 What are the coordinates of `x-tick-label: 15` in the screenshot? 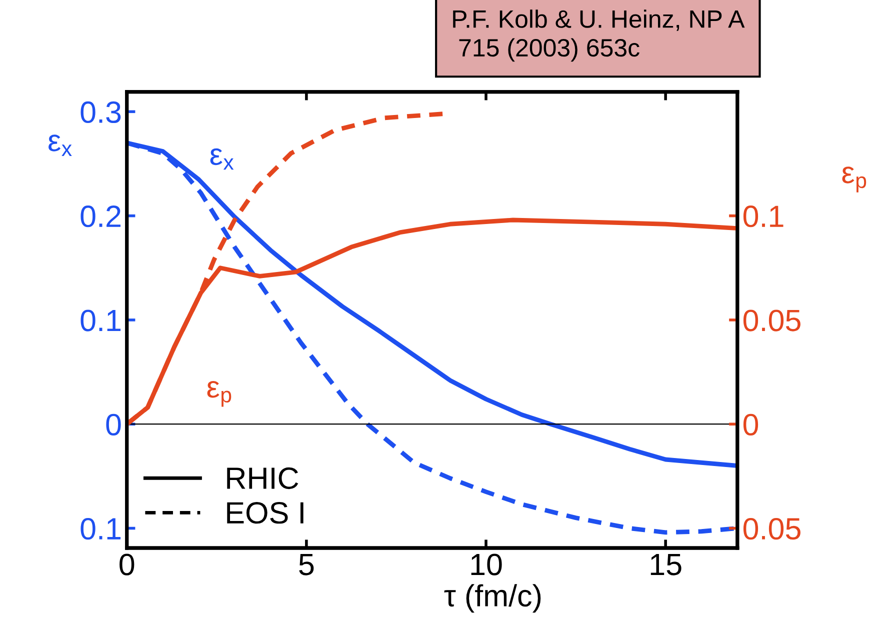 It's located at (666, 565).